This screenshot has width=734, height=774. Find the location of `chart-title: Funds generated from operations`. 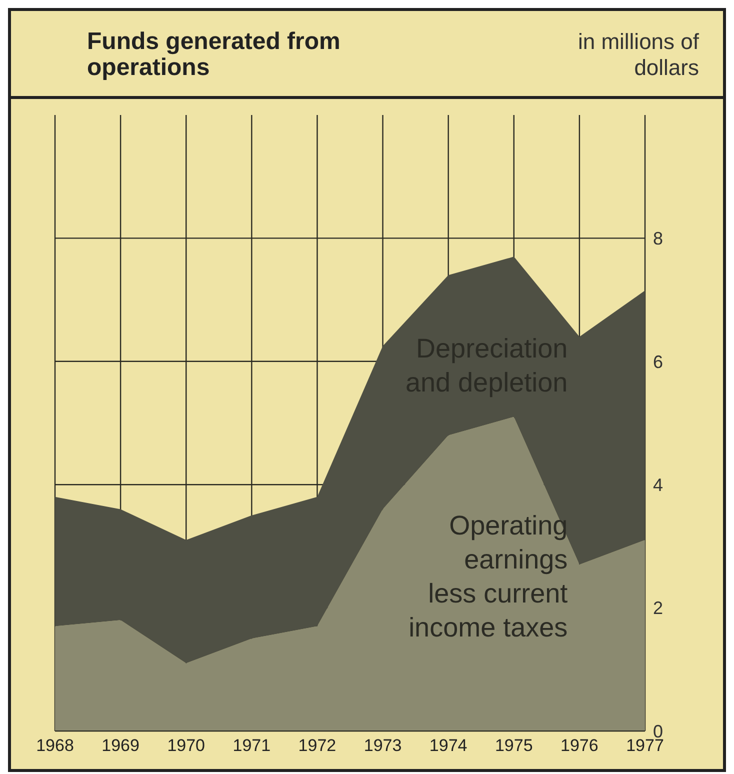

chart-title: Funds generated from operations is located at coordinates (214, 54).